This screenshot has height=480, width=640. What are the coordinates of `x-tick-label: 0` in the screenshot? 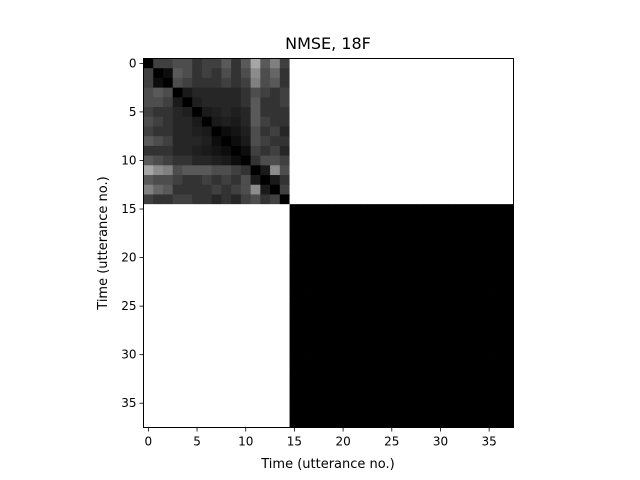 It's located at (149, 442).